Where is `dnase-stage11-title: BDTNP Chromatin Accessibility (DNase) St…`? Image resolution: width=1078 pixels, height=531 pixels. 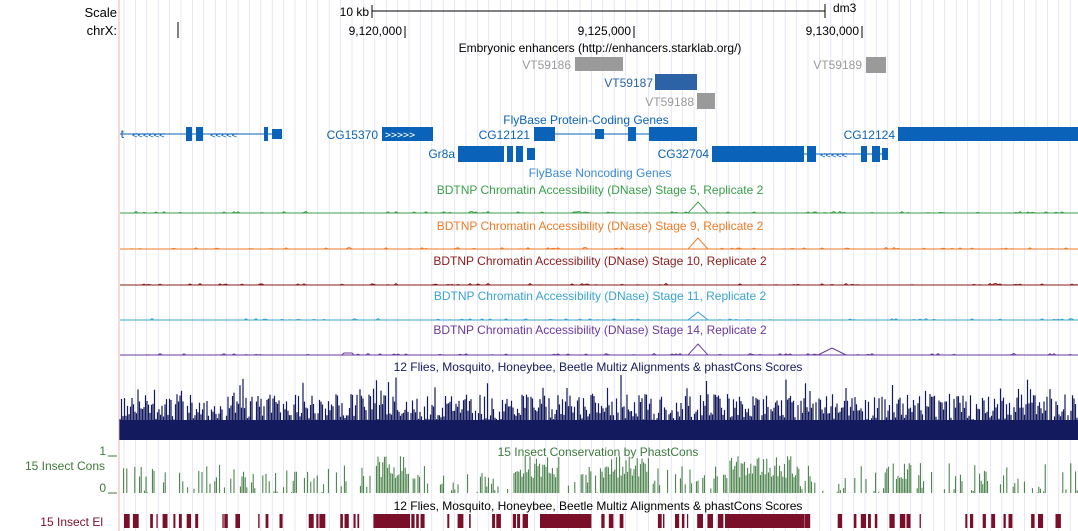
dnase-stage11-title: BDTNP Chromatin Accessibility (DNase) St… is located at coordinates (600, 296).